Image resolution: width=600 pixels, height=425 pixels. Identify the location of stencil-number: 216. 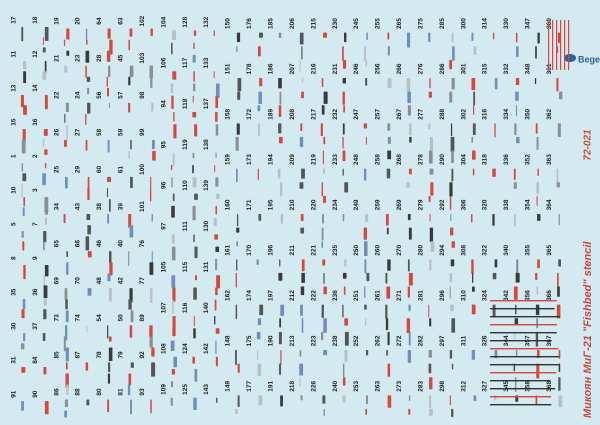
(313, 68).